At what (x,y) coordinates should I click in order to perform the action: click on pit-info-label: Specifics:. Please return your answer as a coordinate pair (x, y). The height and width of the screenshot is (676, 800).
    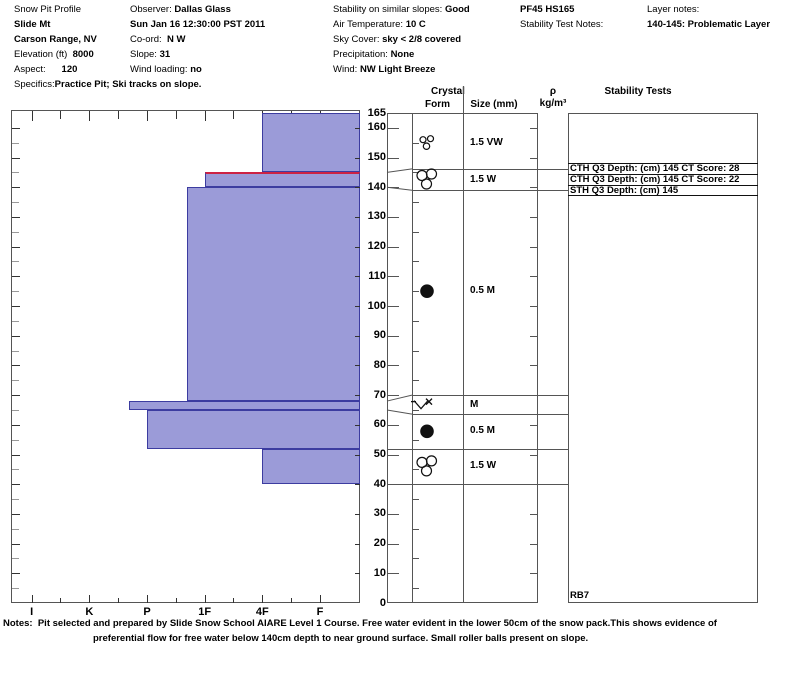
    Looking at the image, I should click on (34, 84).